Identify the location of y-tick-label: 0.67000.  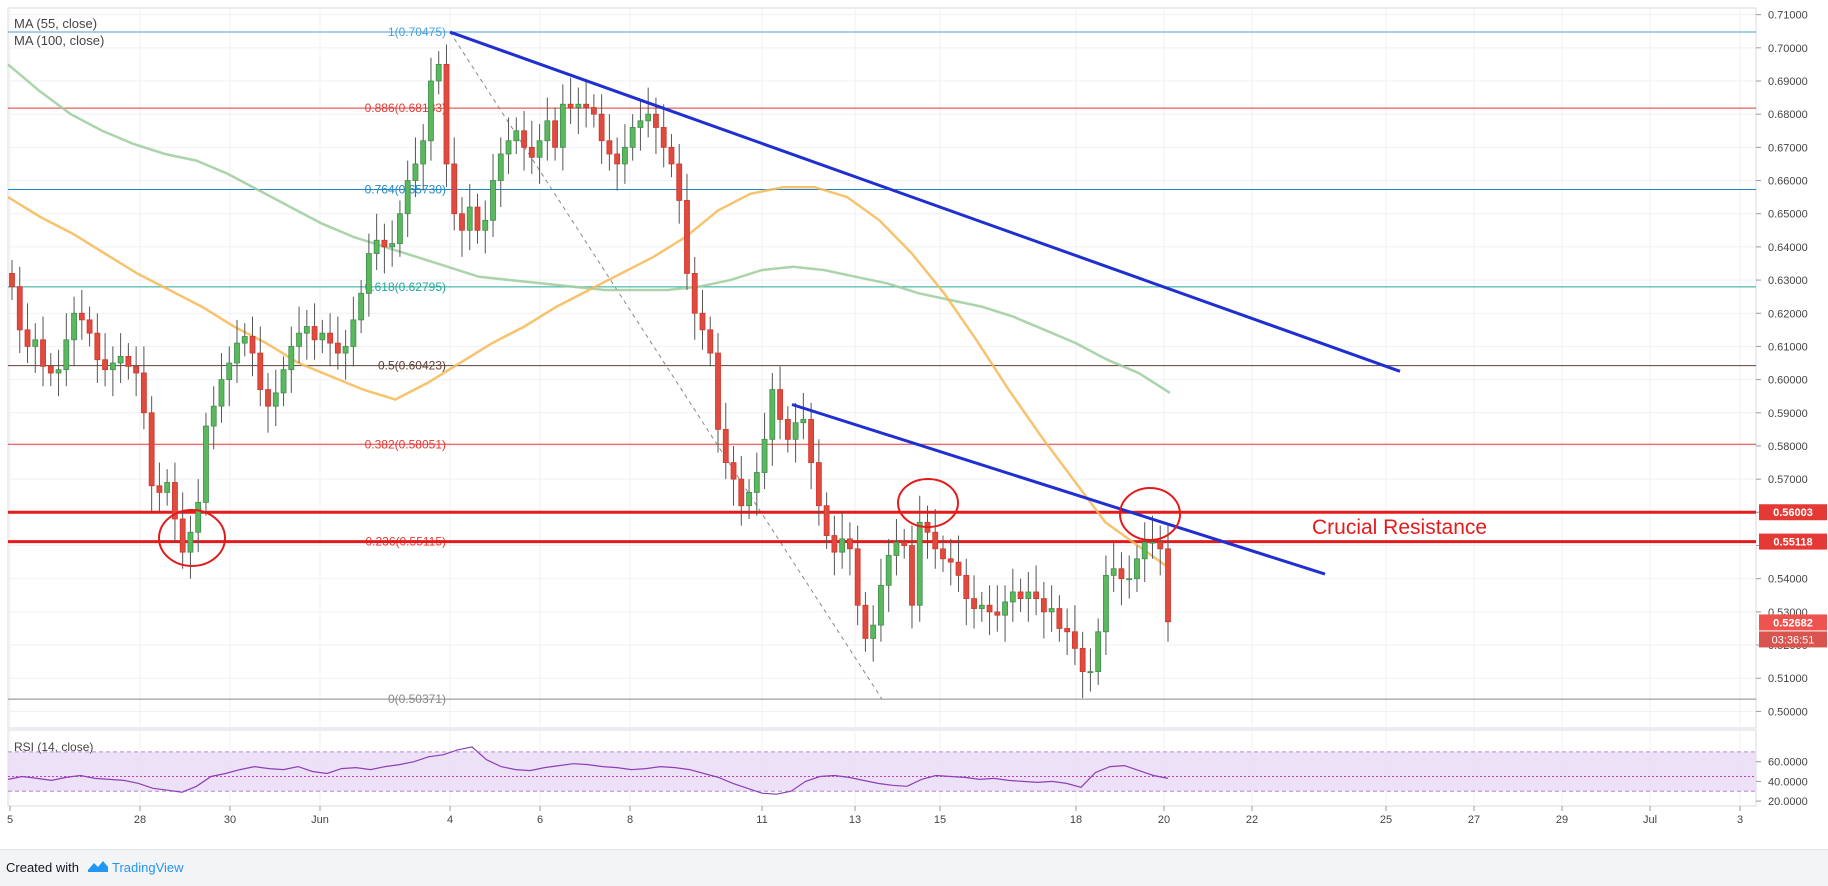
(1788, 148).